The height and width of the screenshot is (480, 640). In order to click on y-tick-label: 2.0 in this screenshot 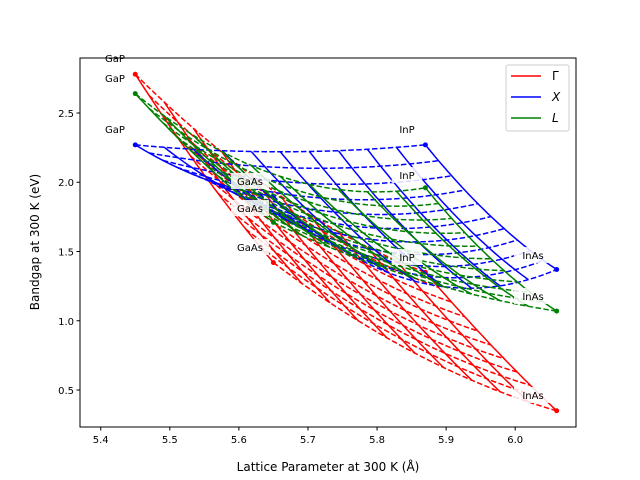, I will do `click(66, 183)`.